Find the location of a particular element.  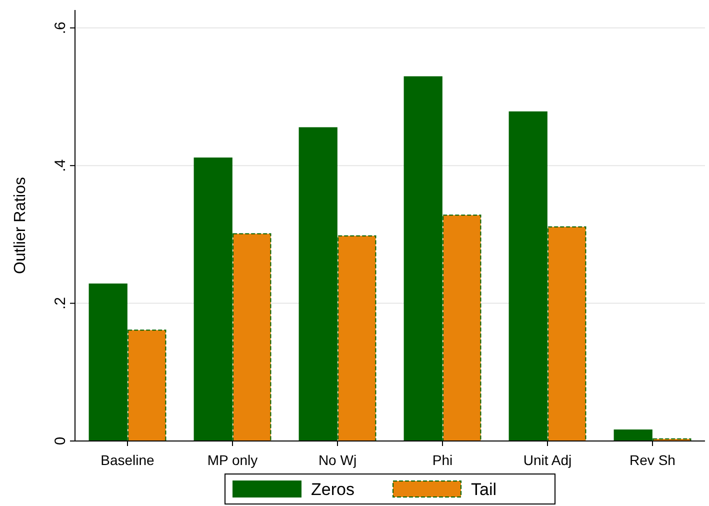

y-tick-label: .2 is located at coordinates (60, 303).